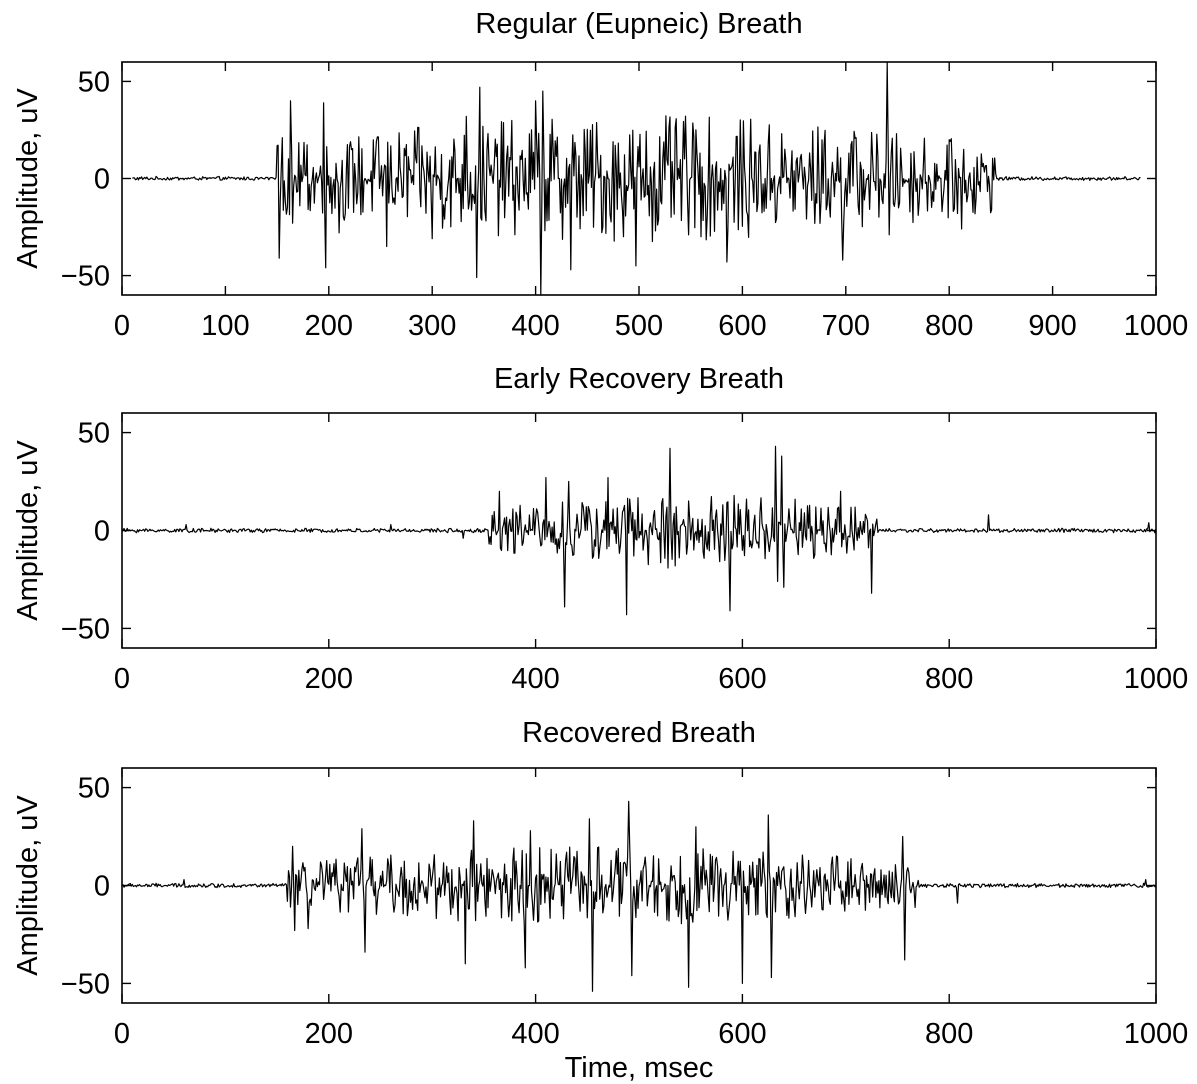  Describe the element at coordinates (846, 326) in the screenshot. I see `x-tick-label: 700` at that location.